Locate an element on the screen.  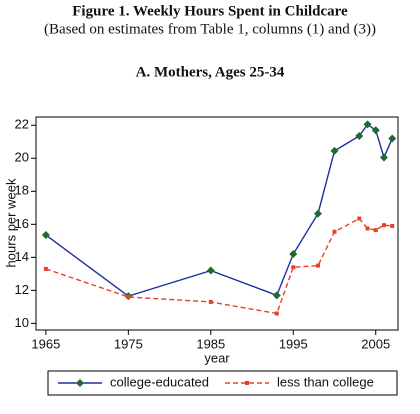
x-tick-label: 2005 is located at coordinates (375, 343).